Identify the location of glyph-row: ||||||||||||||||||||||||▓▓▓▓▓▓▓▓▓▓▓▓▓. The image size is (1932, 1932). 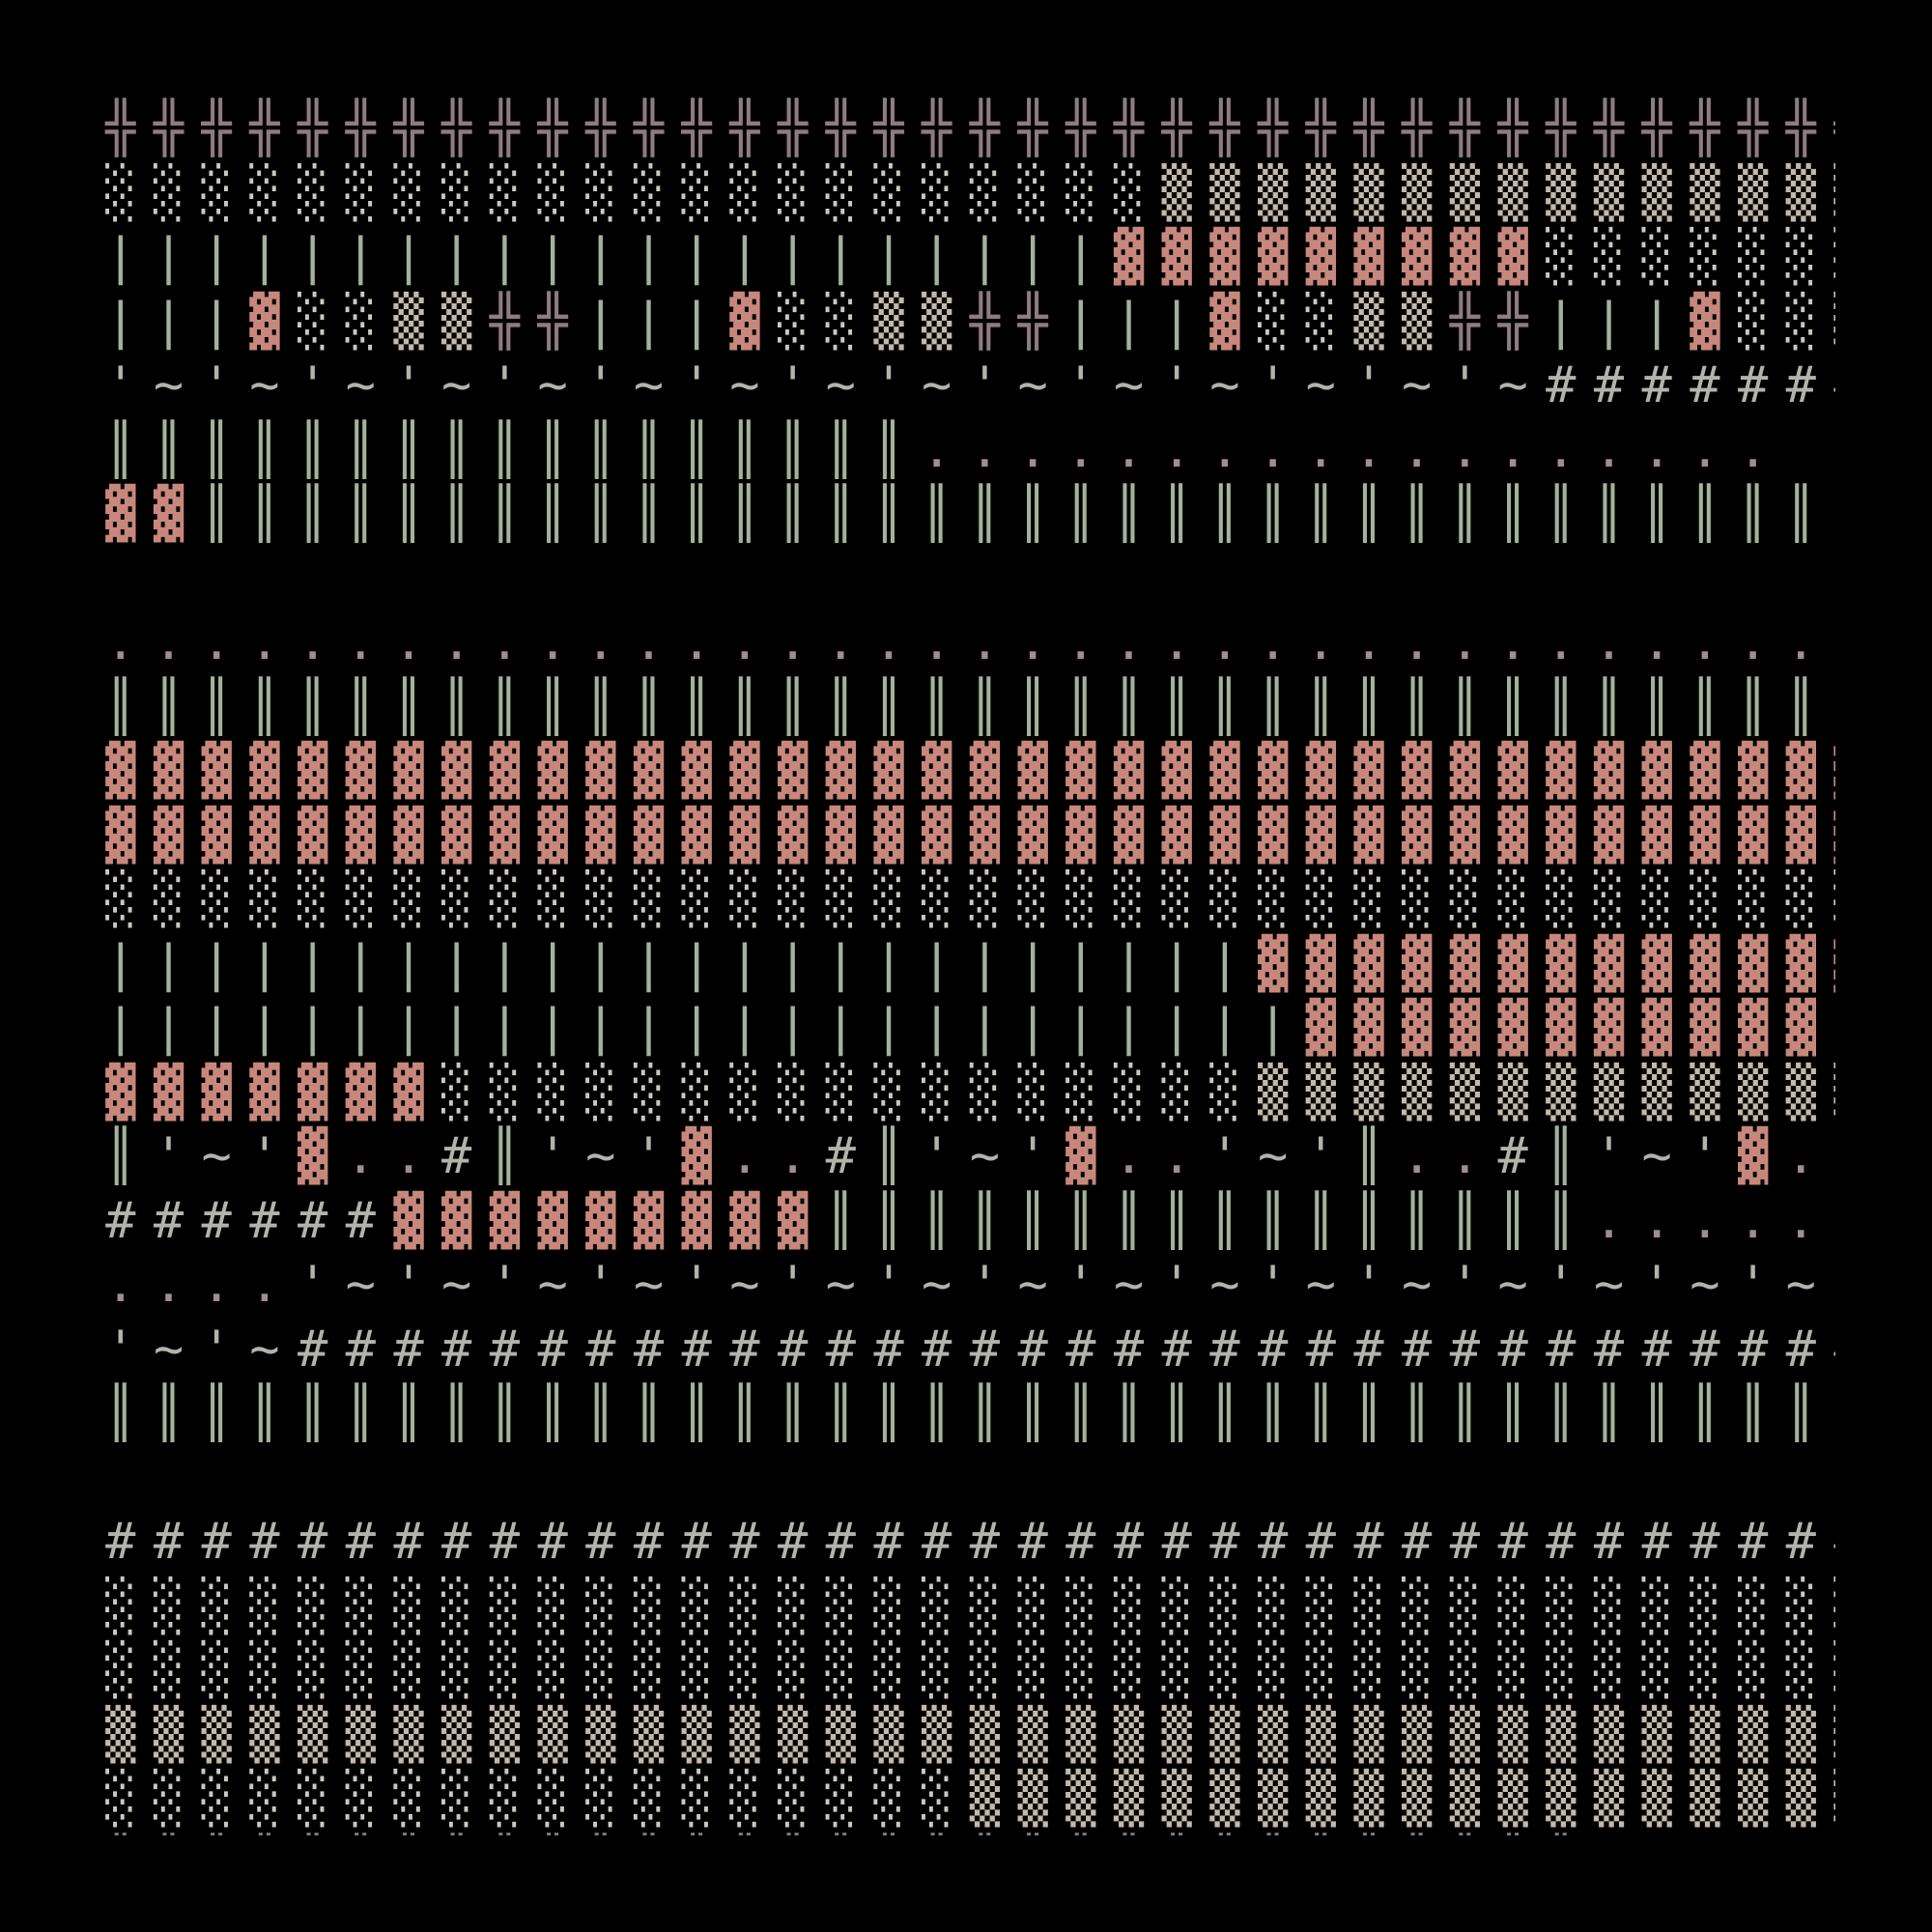
(966, 964).